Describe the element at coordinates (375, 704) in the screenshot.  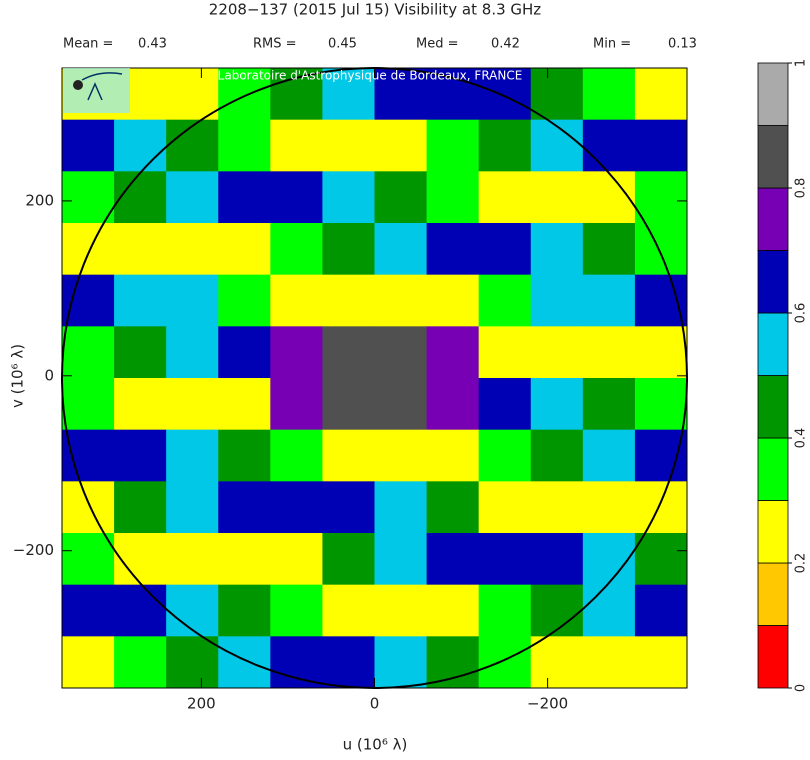
I see `x-tick-label: 0` at that location.